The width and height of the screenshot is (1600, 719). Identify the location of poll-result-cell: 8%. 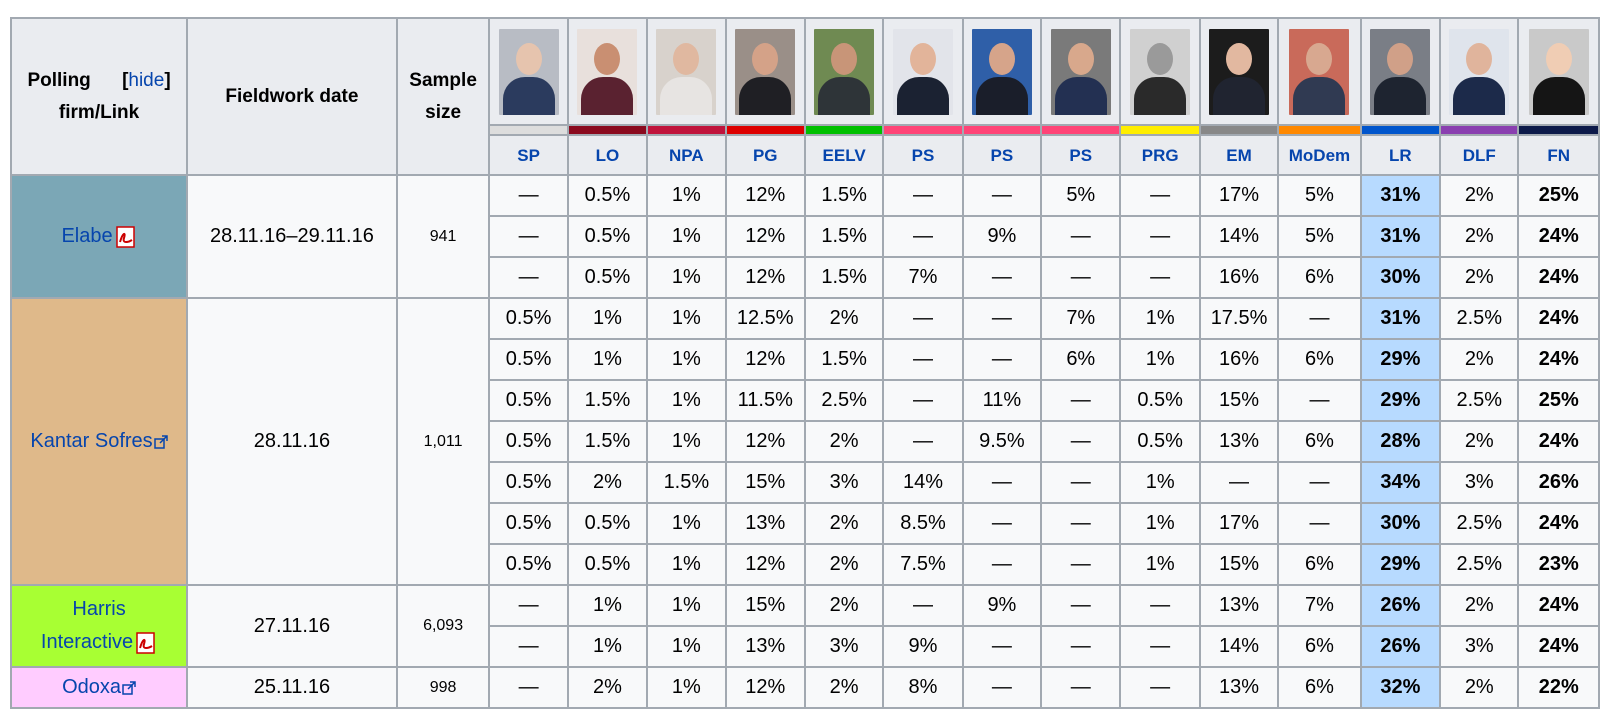
(923, 687).